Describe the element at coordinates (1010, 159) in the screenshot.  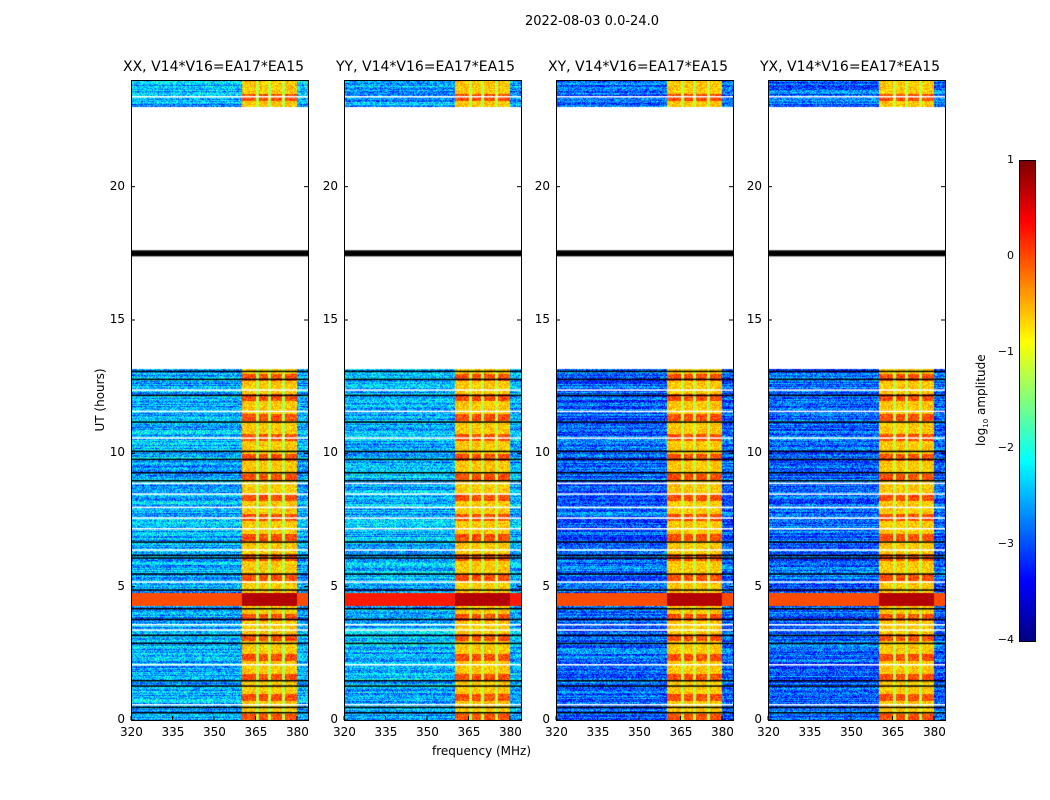
I see `colorbar-tick-label: 1` at that location.